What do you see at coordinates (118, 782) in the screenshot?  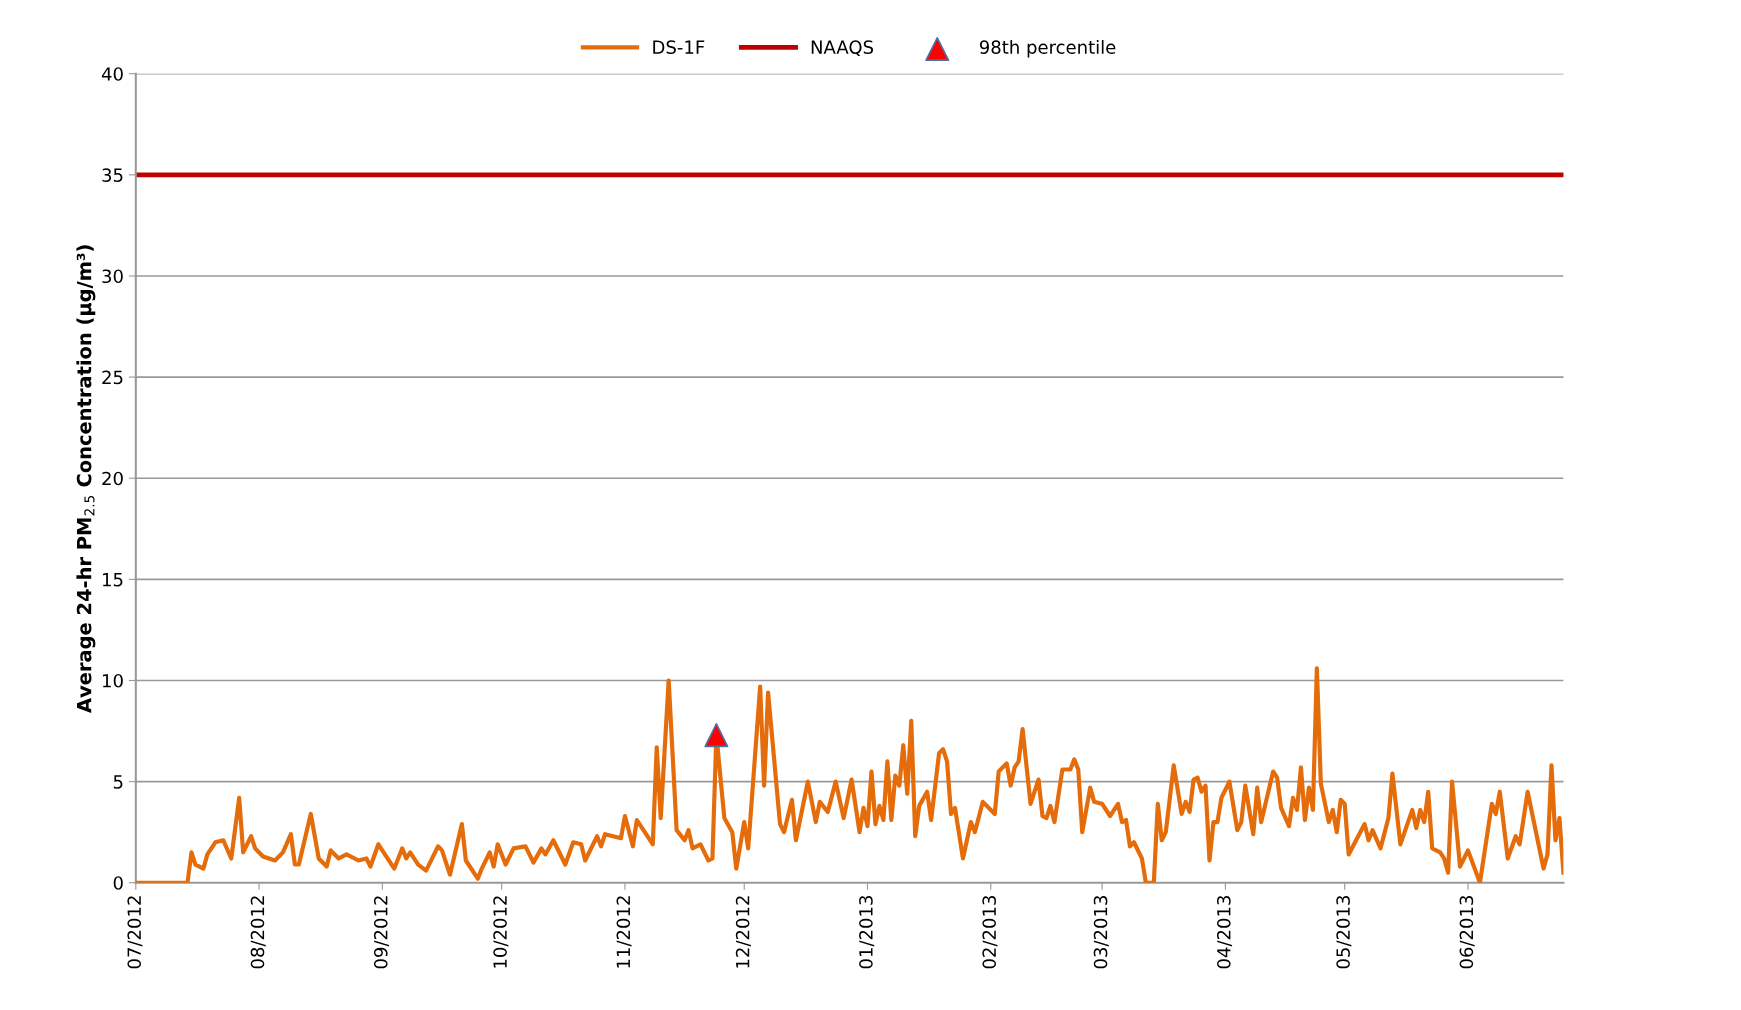 I see `y-tick-label: 5` at bounding box center [118, 782].